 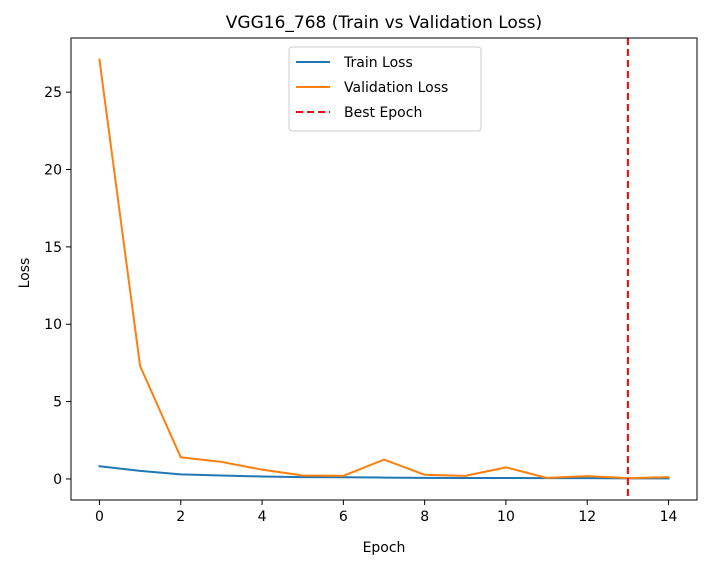 I want to click on legend-label: Validation Loss, so click(x=396, y=88).